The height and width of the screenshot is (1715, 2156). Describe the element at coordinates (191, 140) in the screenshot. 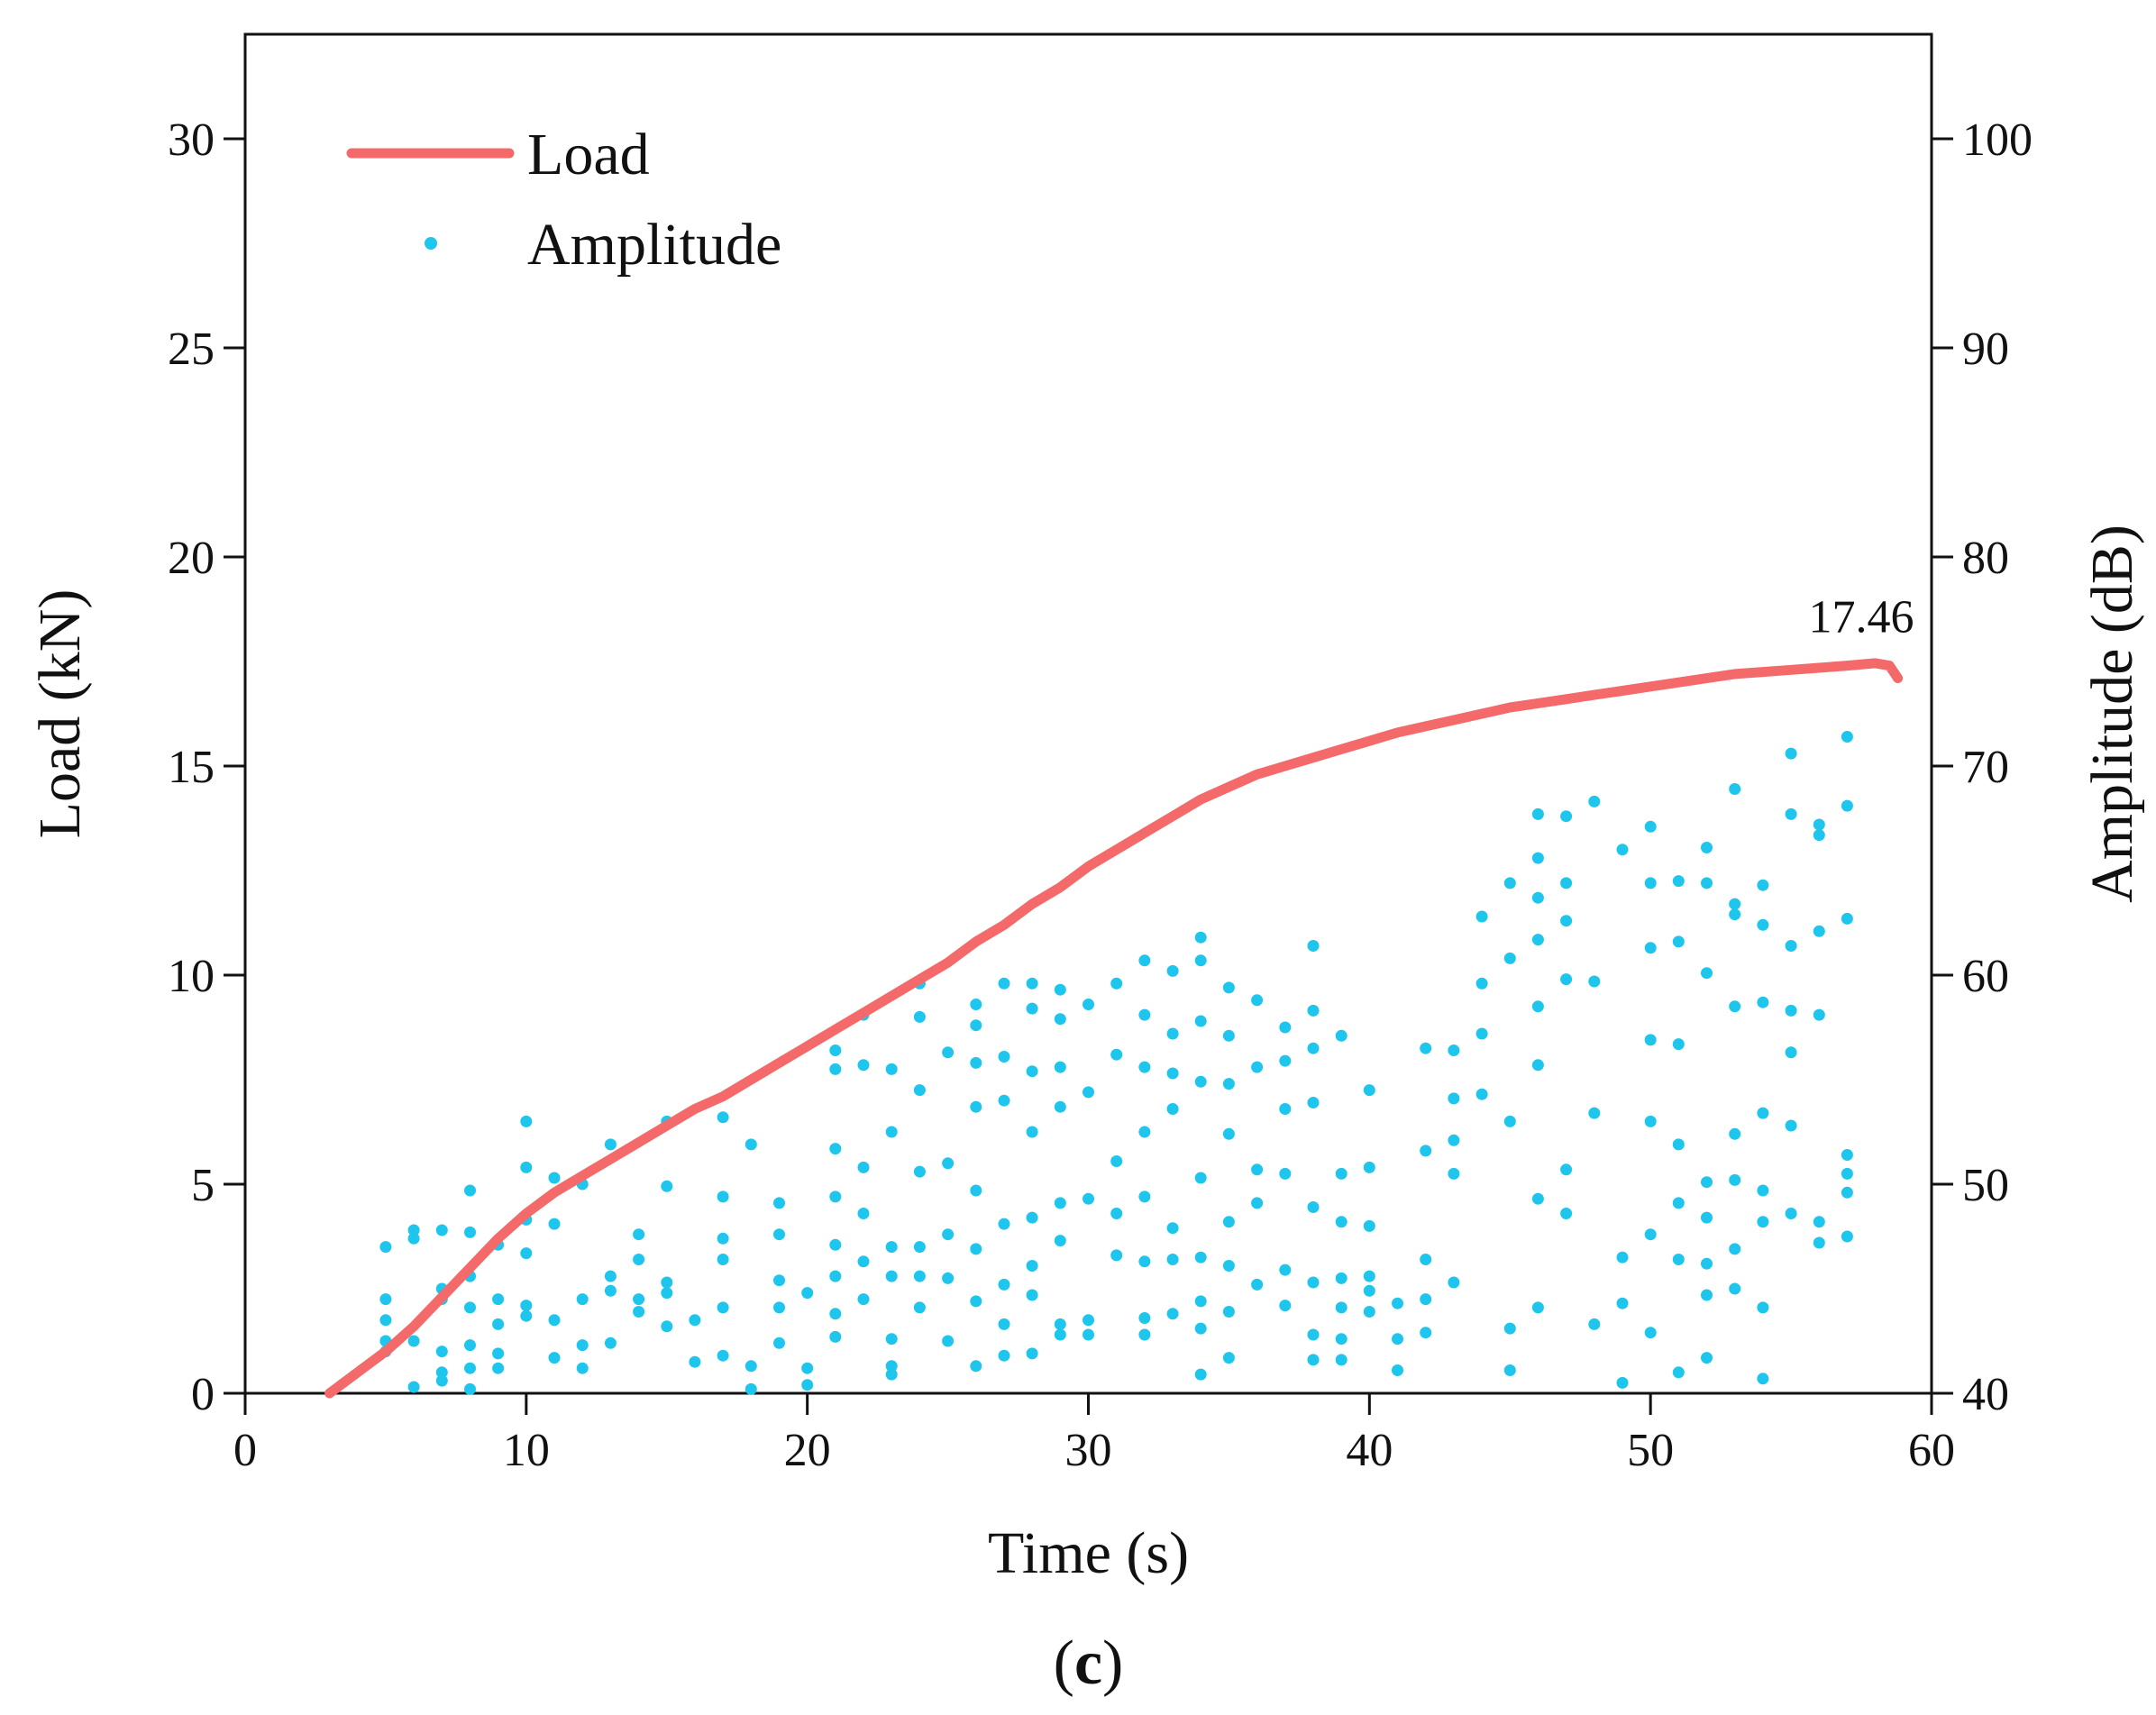

I see `y-left-tick-label-6: 30` at that location.